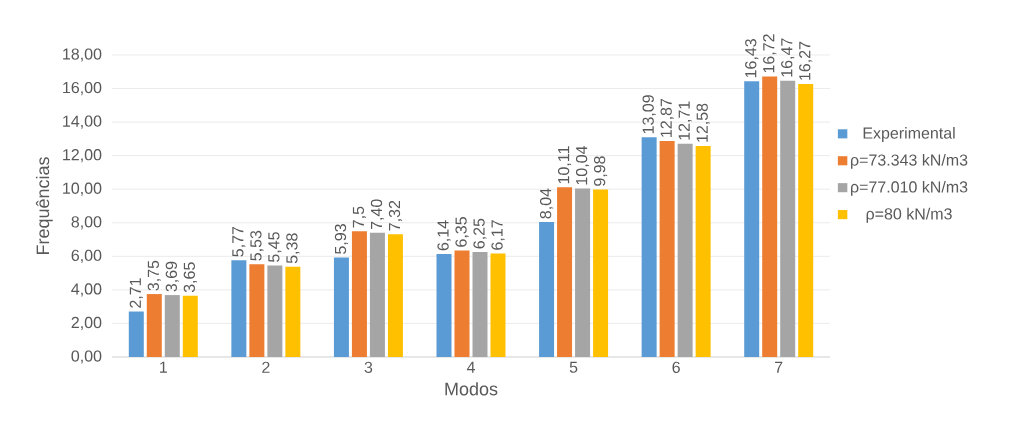 The height and width of the screenshot is (434, 1024). I want to click on data-label: 16,27, so click(806, 60).